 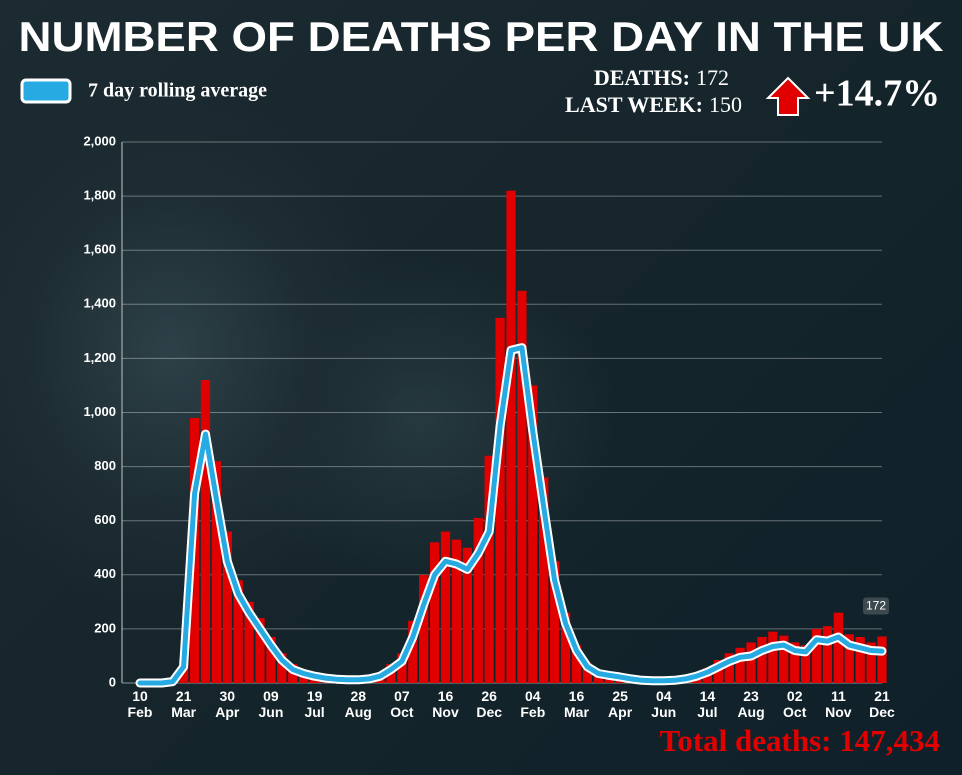 What do you see at coordinates (140, 704) in the screenshot?
I see `x-tick-label: 10 Feb` at bounding box center [140, 704].